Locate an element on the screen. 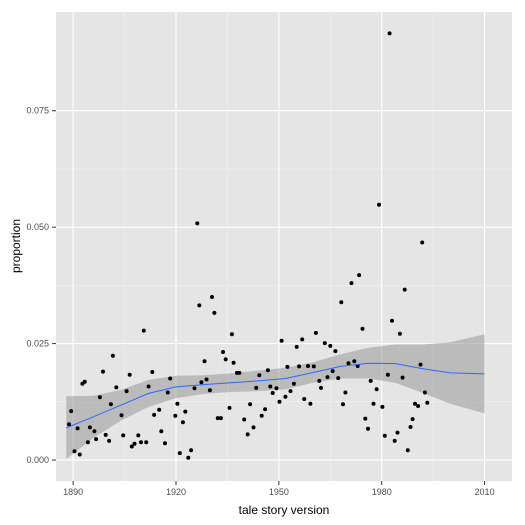 The width and height of the screenshot is (525, 525). smooth-trend-line is located at coordinates (275, 395).